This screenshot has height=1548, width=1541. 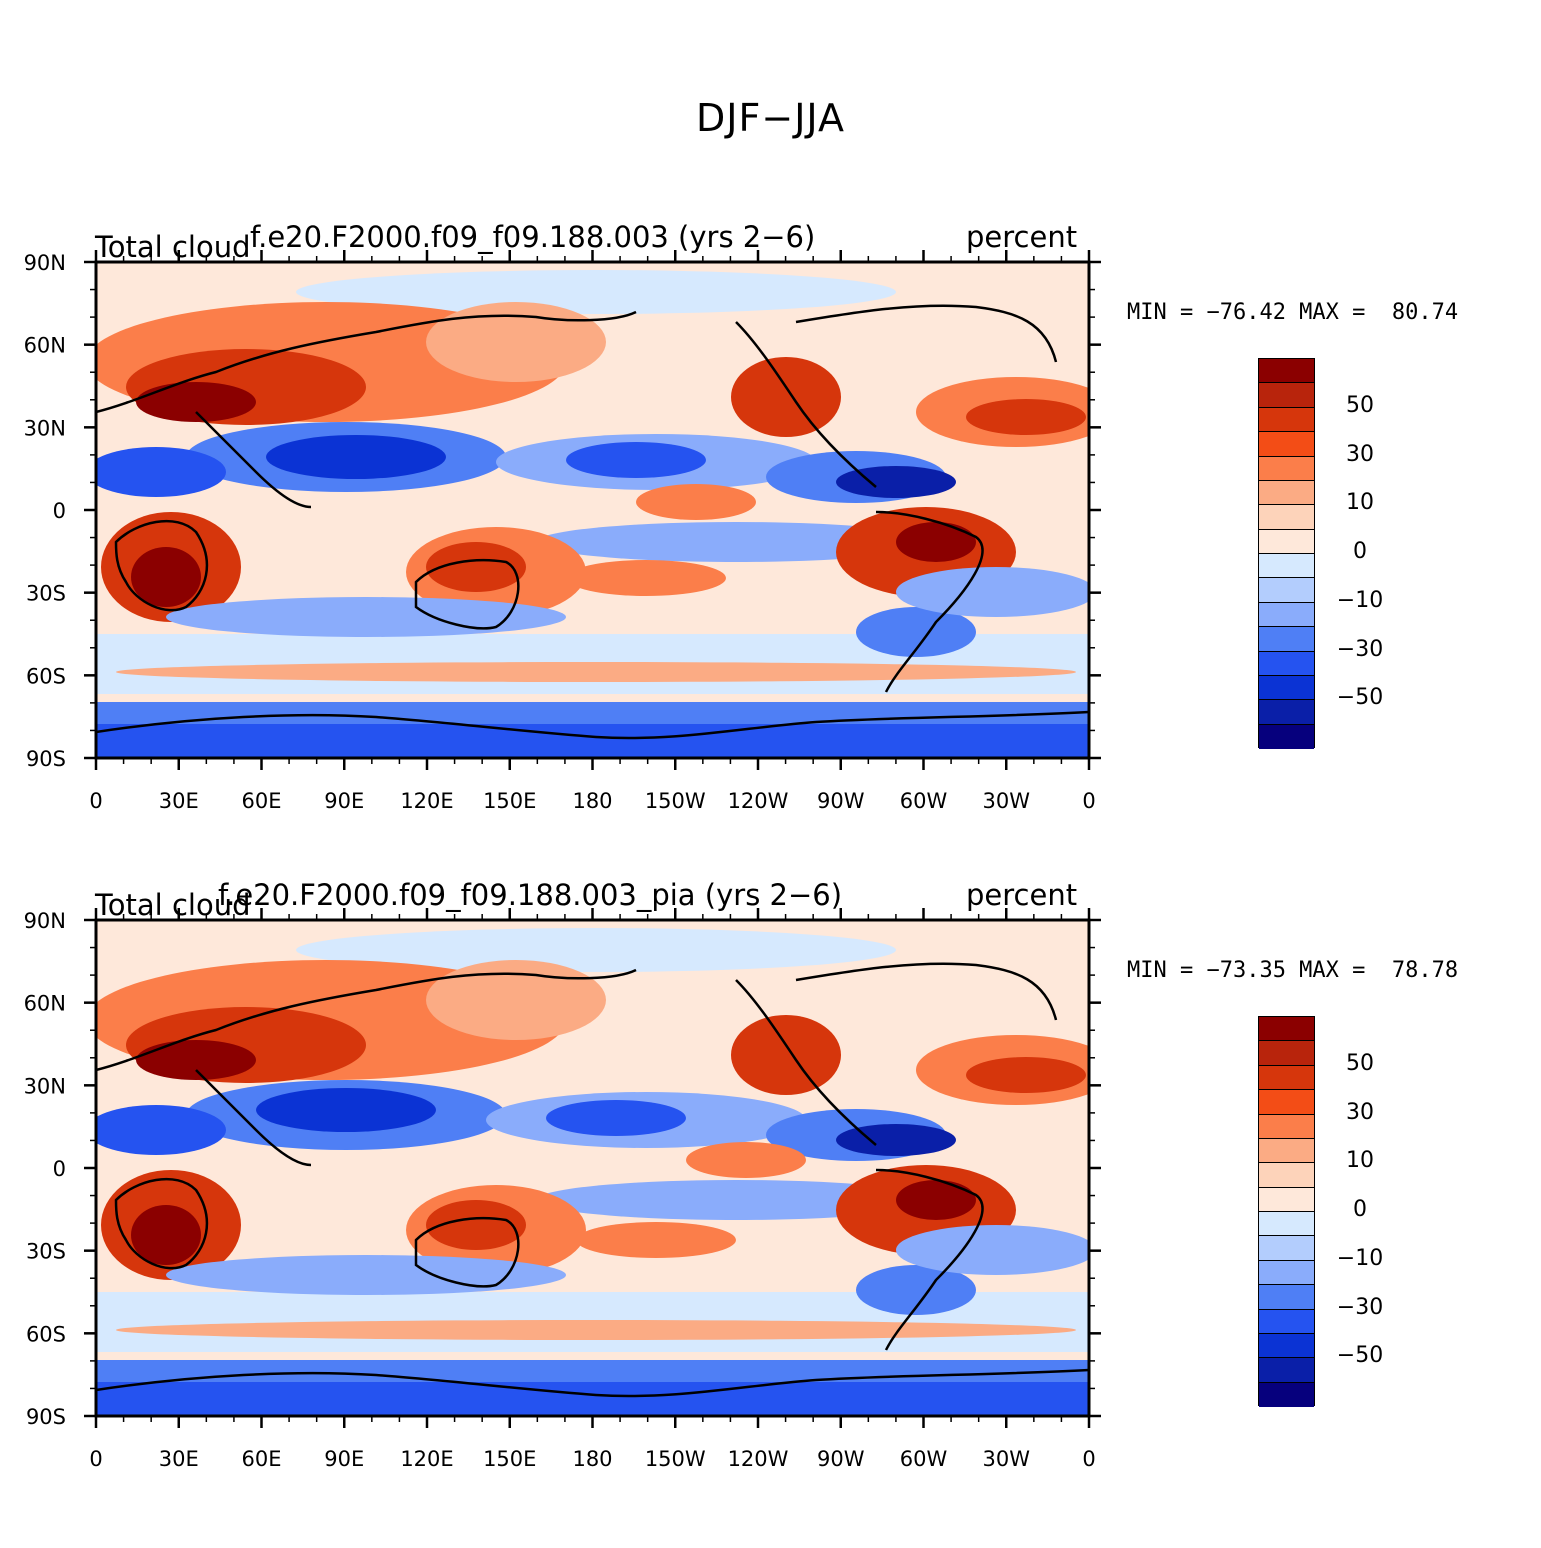 What do you see at coordinates (1293, 970) in the screenshot?
I see `min-max-readout: MIN = −73.35 MAX = 78.78` at bounding box center [1293, 970].